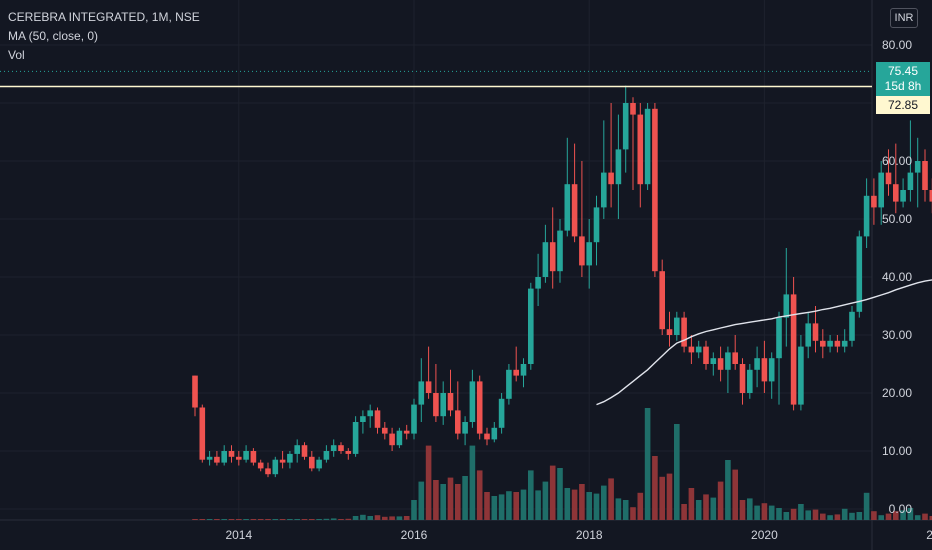  What do you see at coordinates (897, 45) in the screenshot?
I see `y-tick-label: 80.00` at bounding box center [897, 45].